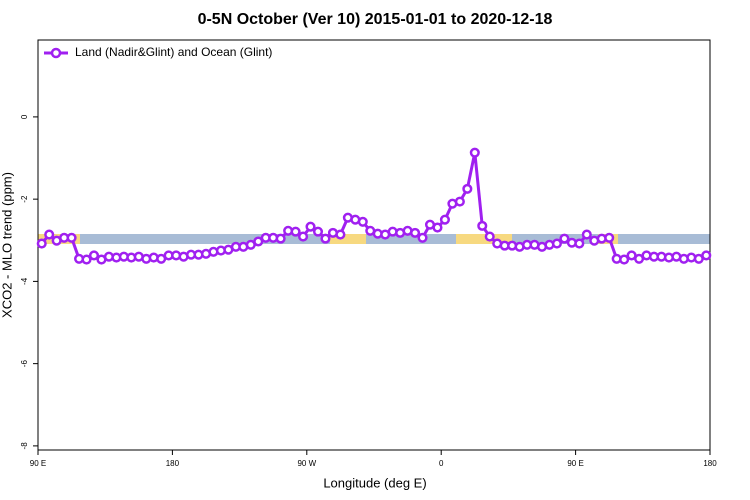 Image resolution: width=750 pixels, height=500 pixels. Describe the element at coordinates (441, 463) in the screenshot. I see `x-tick-label: 0` at that location.